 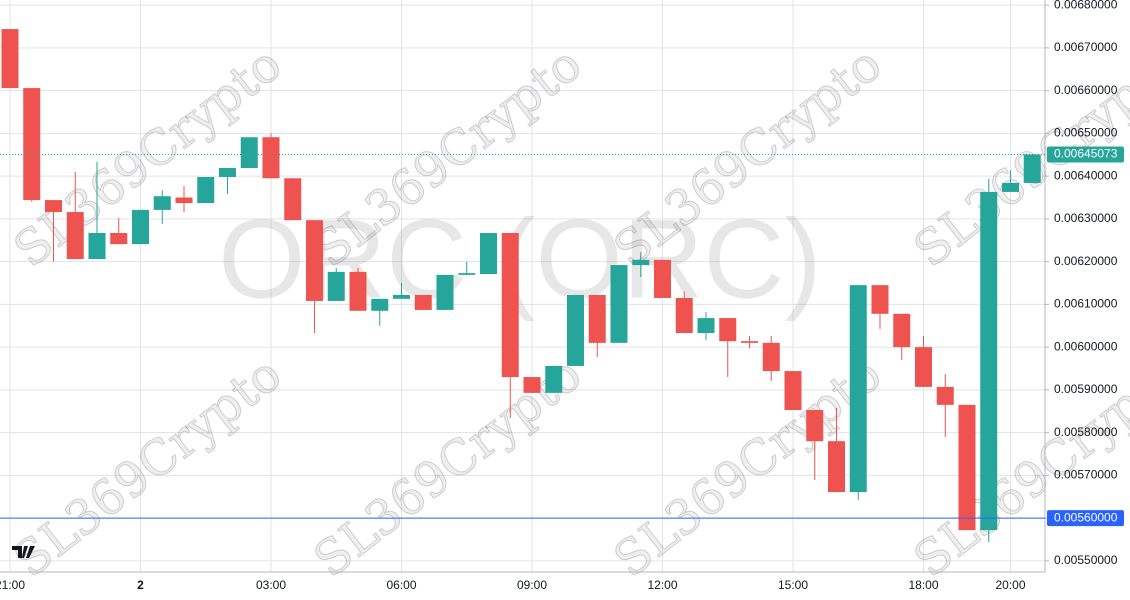 What do you see at coordinates (1086, 432) in the screenshot?
I see `y-tick-label: 0.00580000` at bounding box center [1086, 432].